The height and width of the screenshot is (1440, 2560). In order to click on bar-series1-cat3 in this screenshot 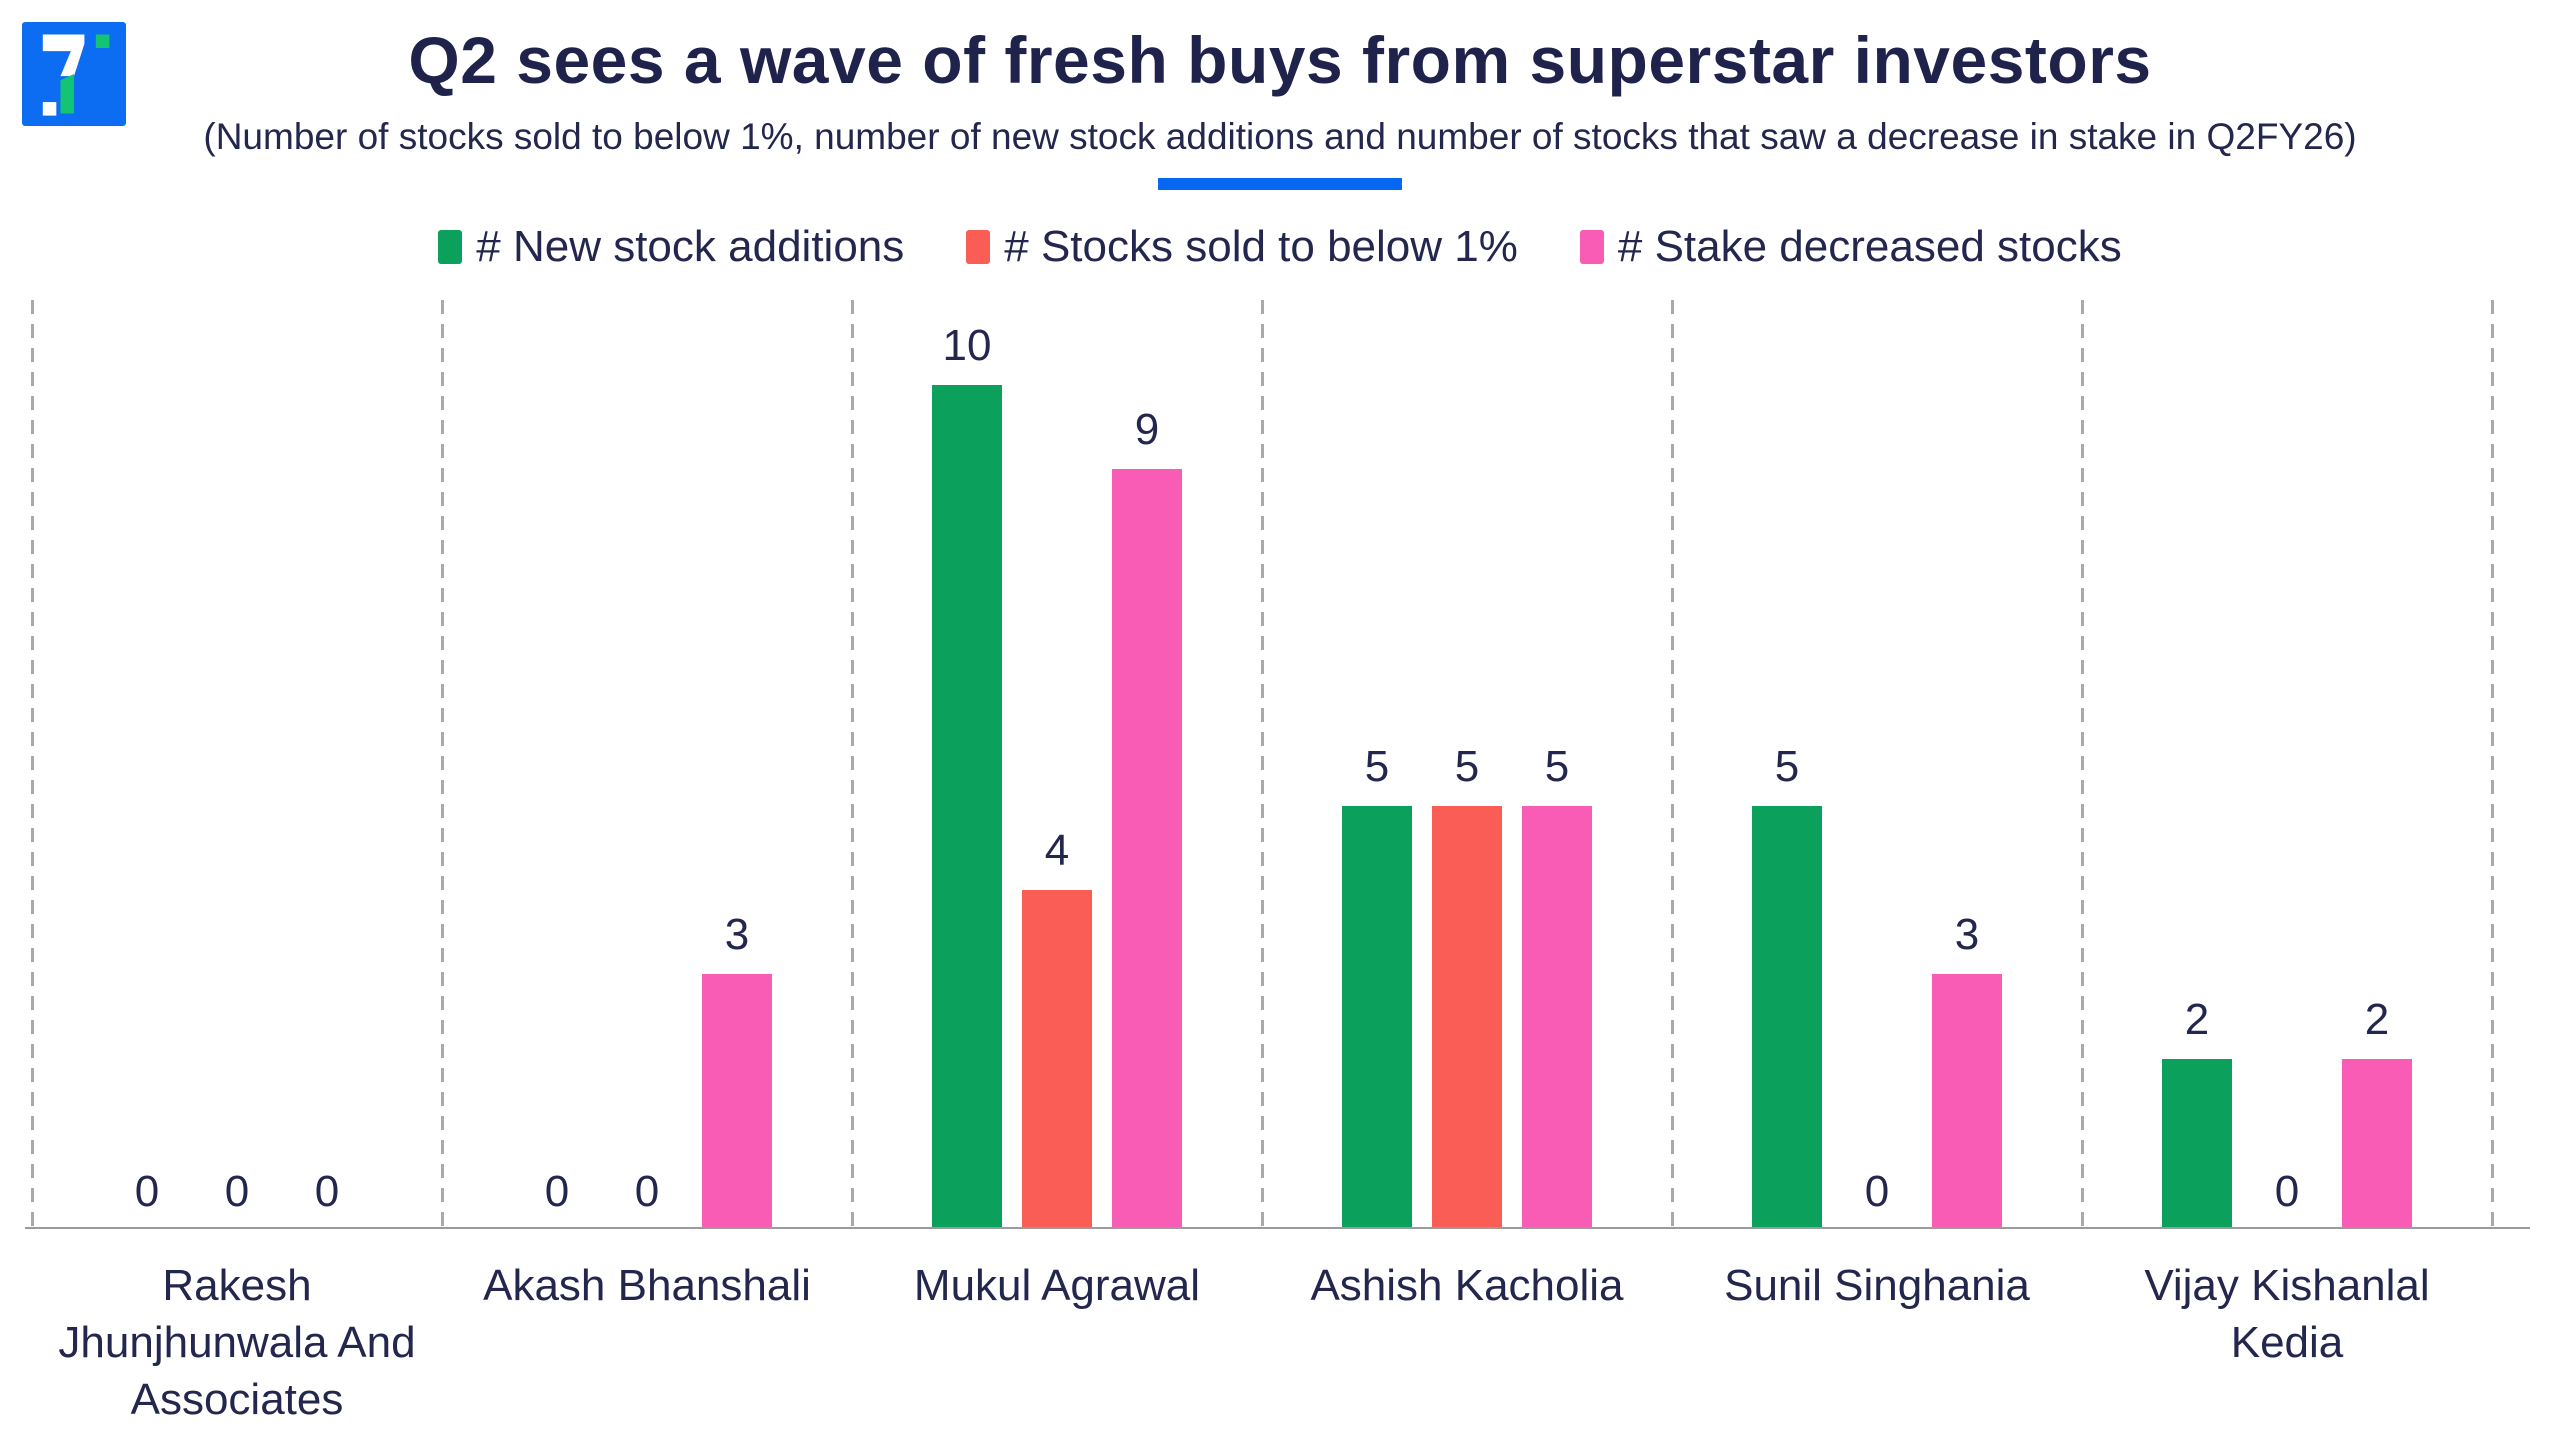, I will do `click(1467, 1016)`.